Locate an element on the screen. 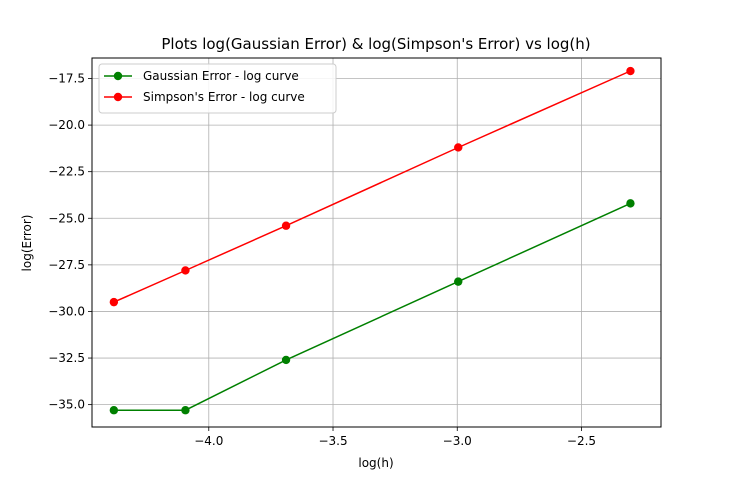 The width and height of the screenshot is (734, 480). y-tick-label: −25.0 is located at coordinates (66, 218).